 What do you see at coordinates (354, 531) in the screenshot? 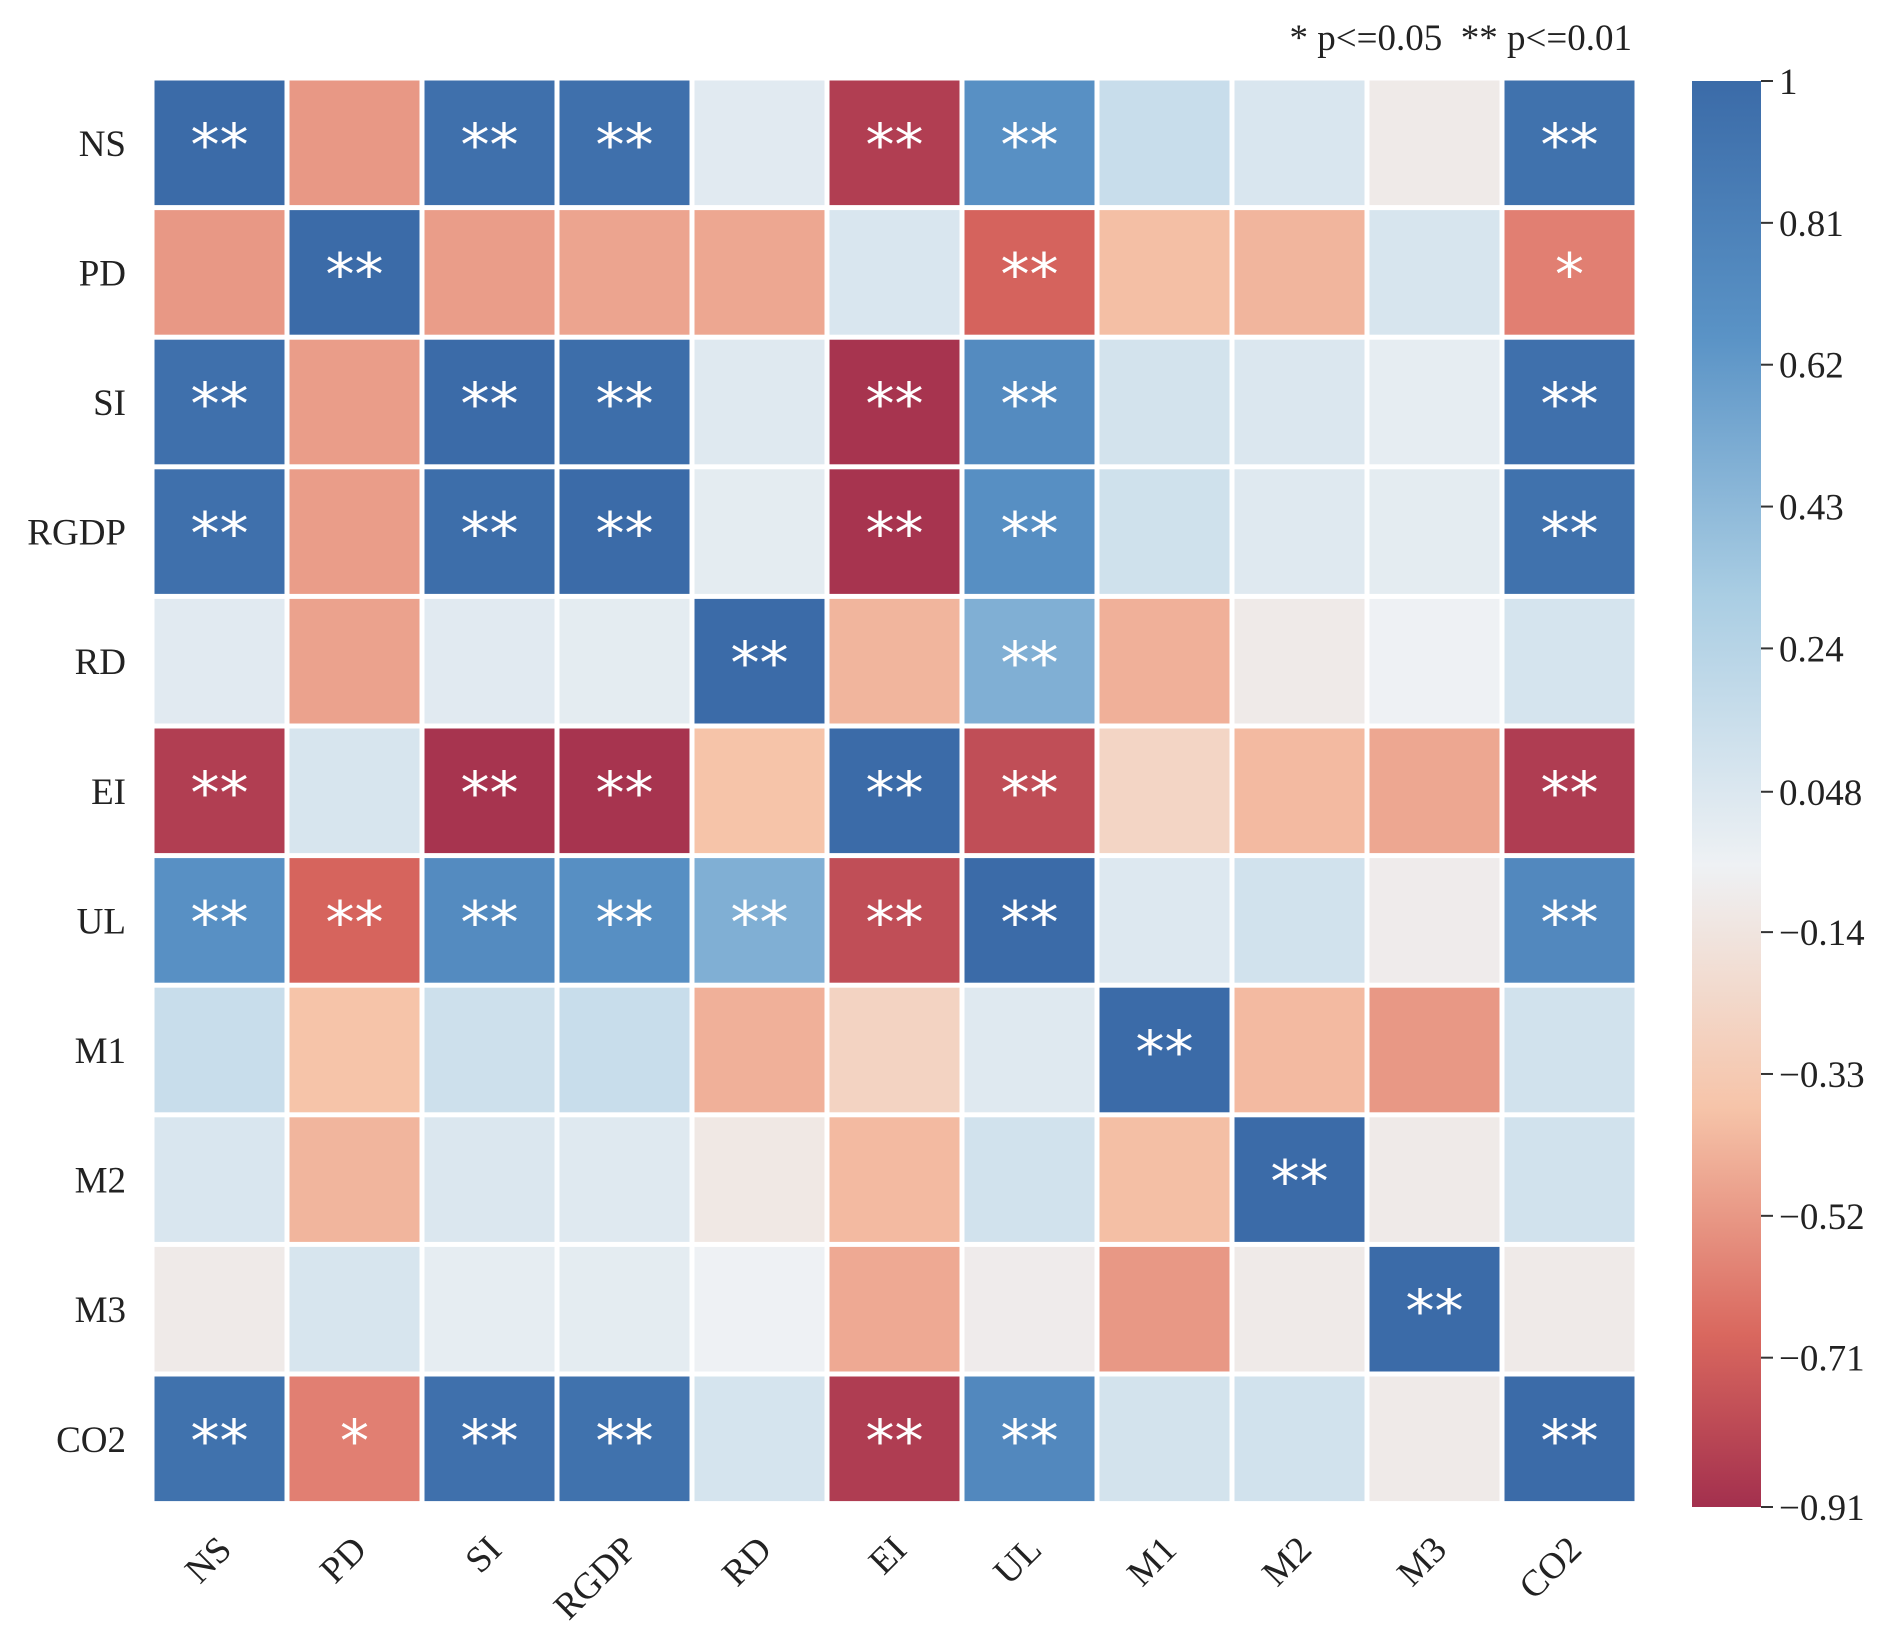
I see `cell-RGDP-PD` at bounding box center [354, 531].